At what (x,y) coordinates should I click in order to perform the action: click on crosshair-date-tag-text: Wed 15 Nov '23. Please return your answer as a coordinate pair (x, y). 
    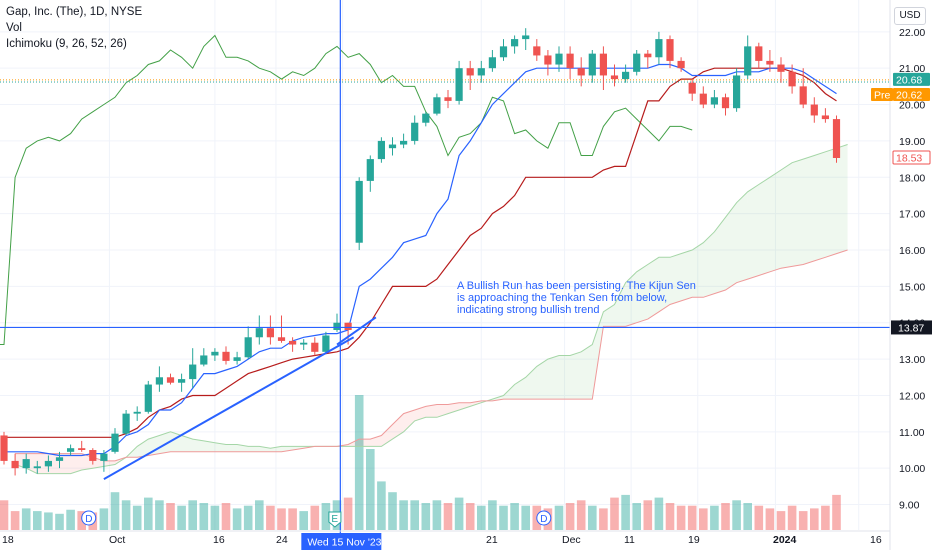
    Looking at the image, I should click on (344, 543).